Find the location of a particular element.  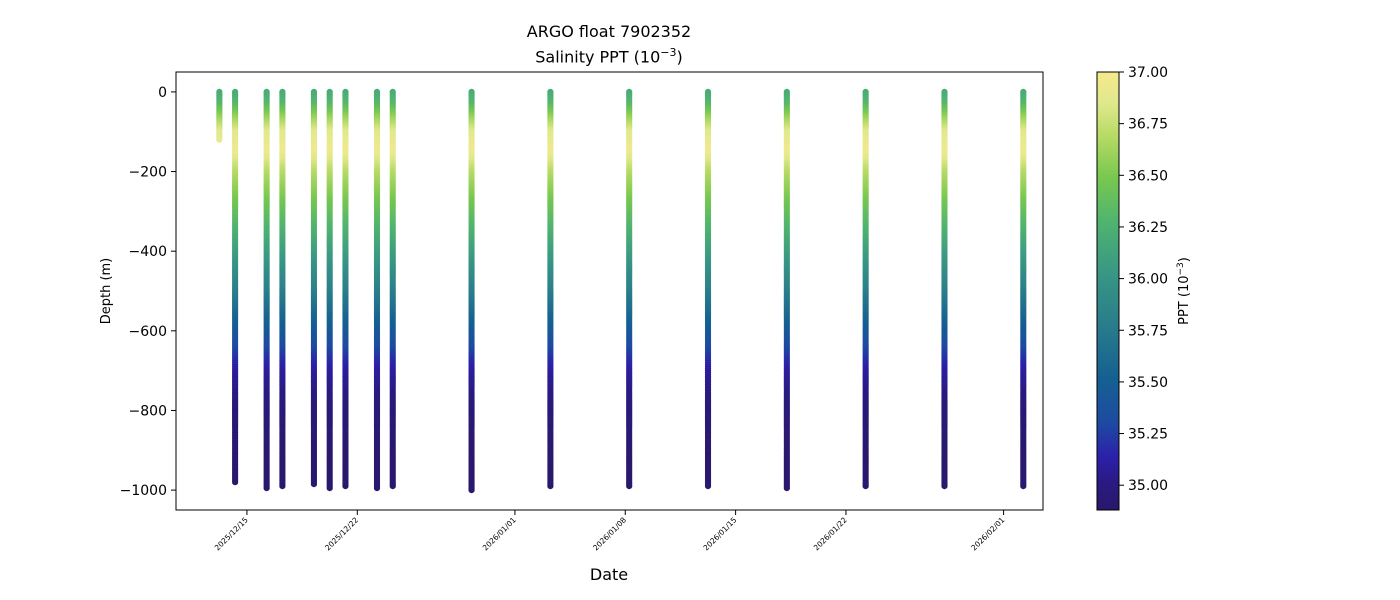

colorbar-tick-label: 36.25 is located at coordinates (1148, 228).